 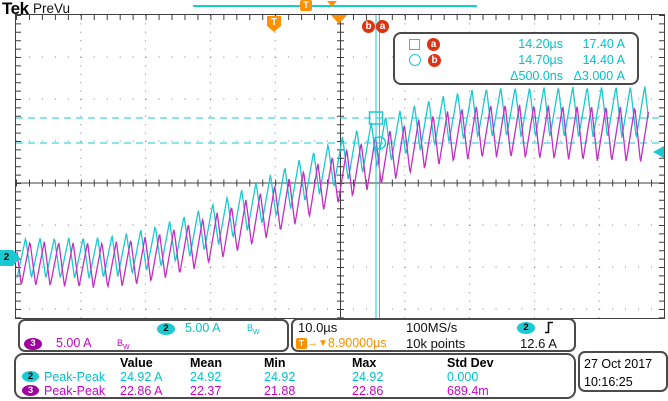 What do you see at coordinates (30, 376) in the screenshot?
I see `meas-row1-badge: 2` at bounding box center [30, 376].